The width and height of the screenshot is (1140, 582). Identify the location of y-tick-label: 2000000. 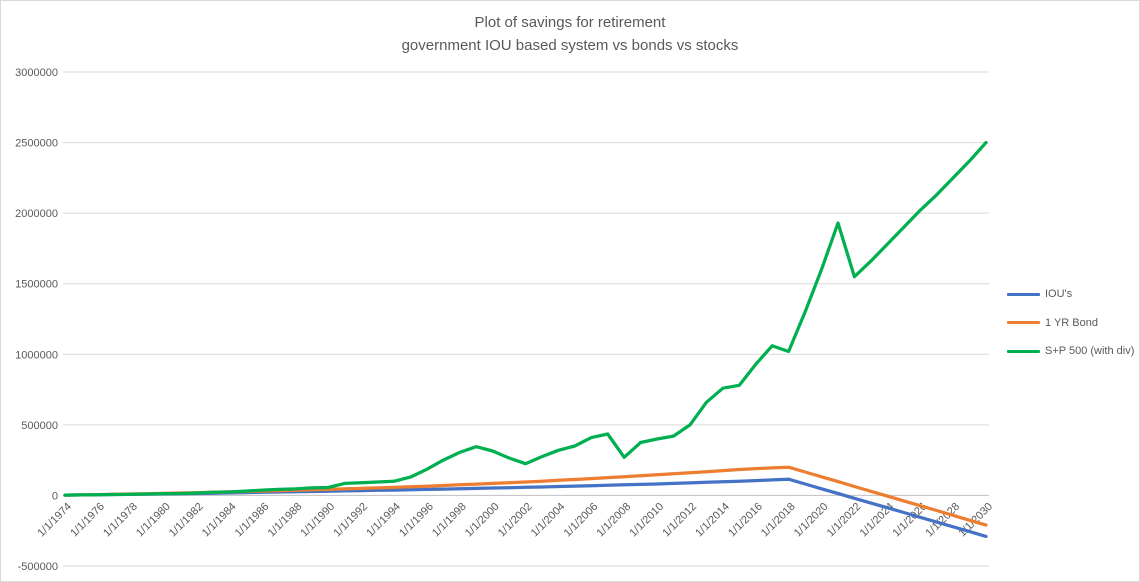
(36, 214).